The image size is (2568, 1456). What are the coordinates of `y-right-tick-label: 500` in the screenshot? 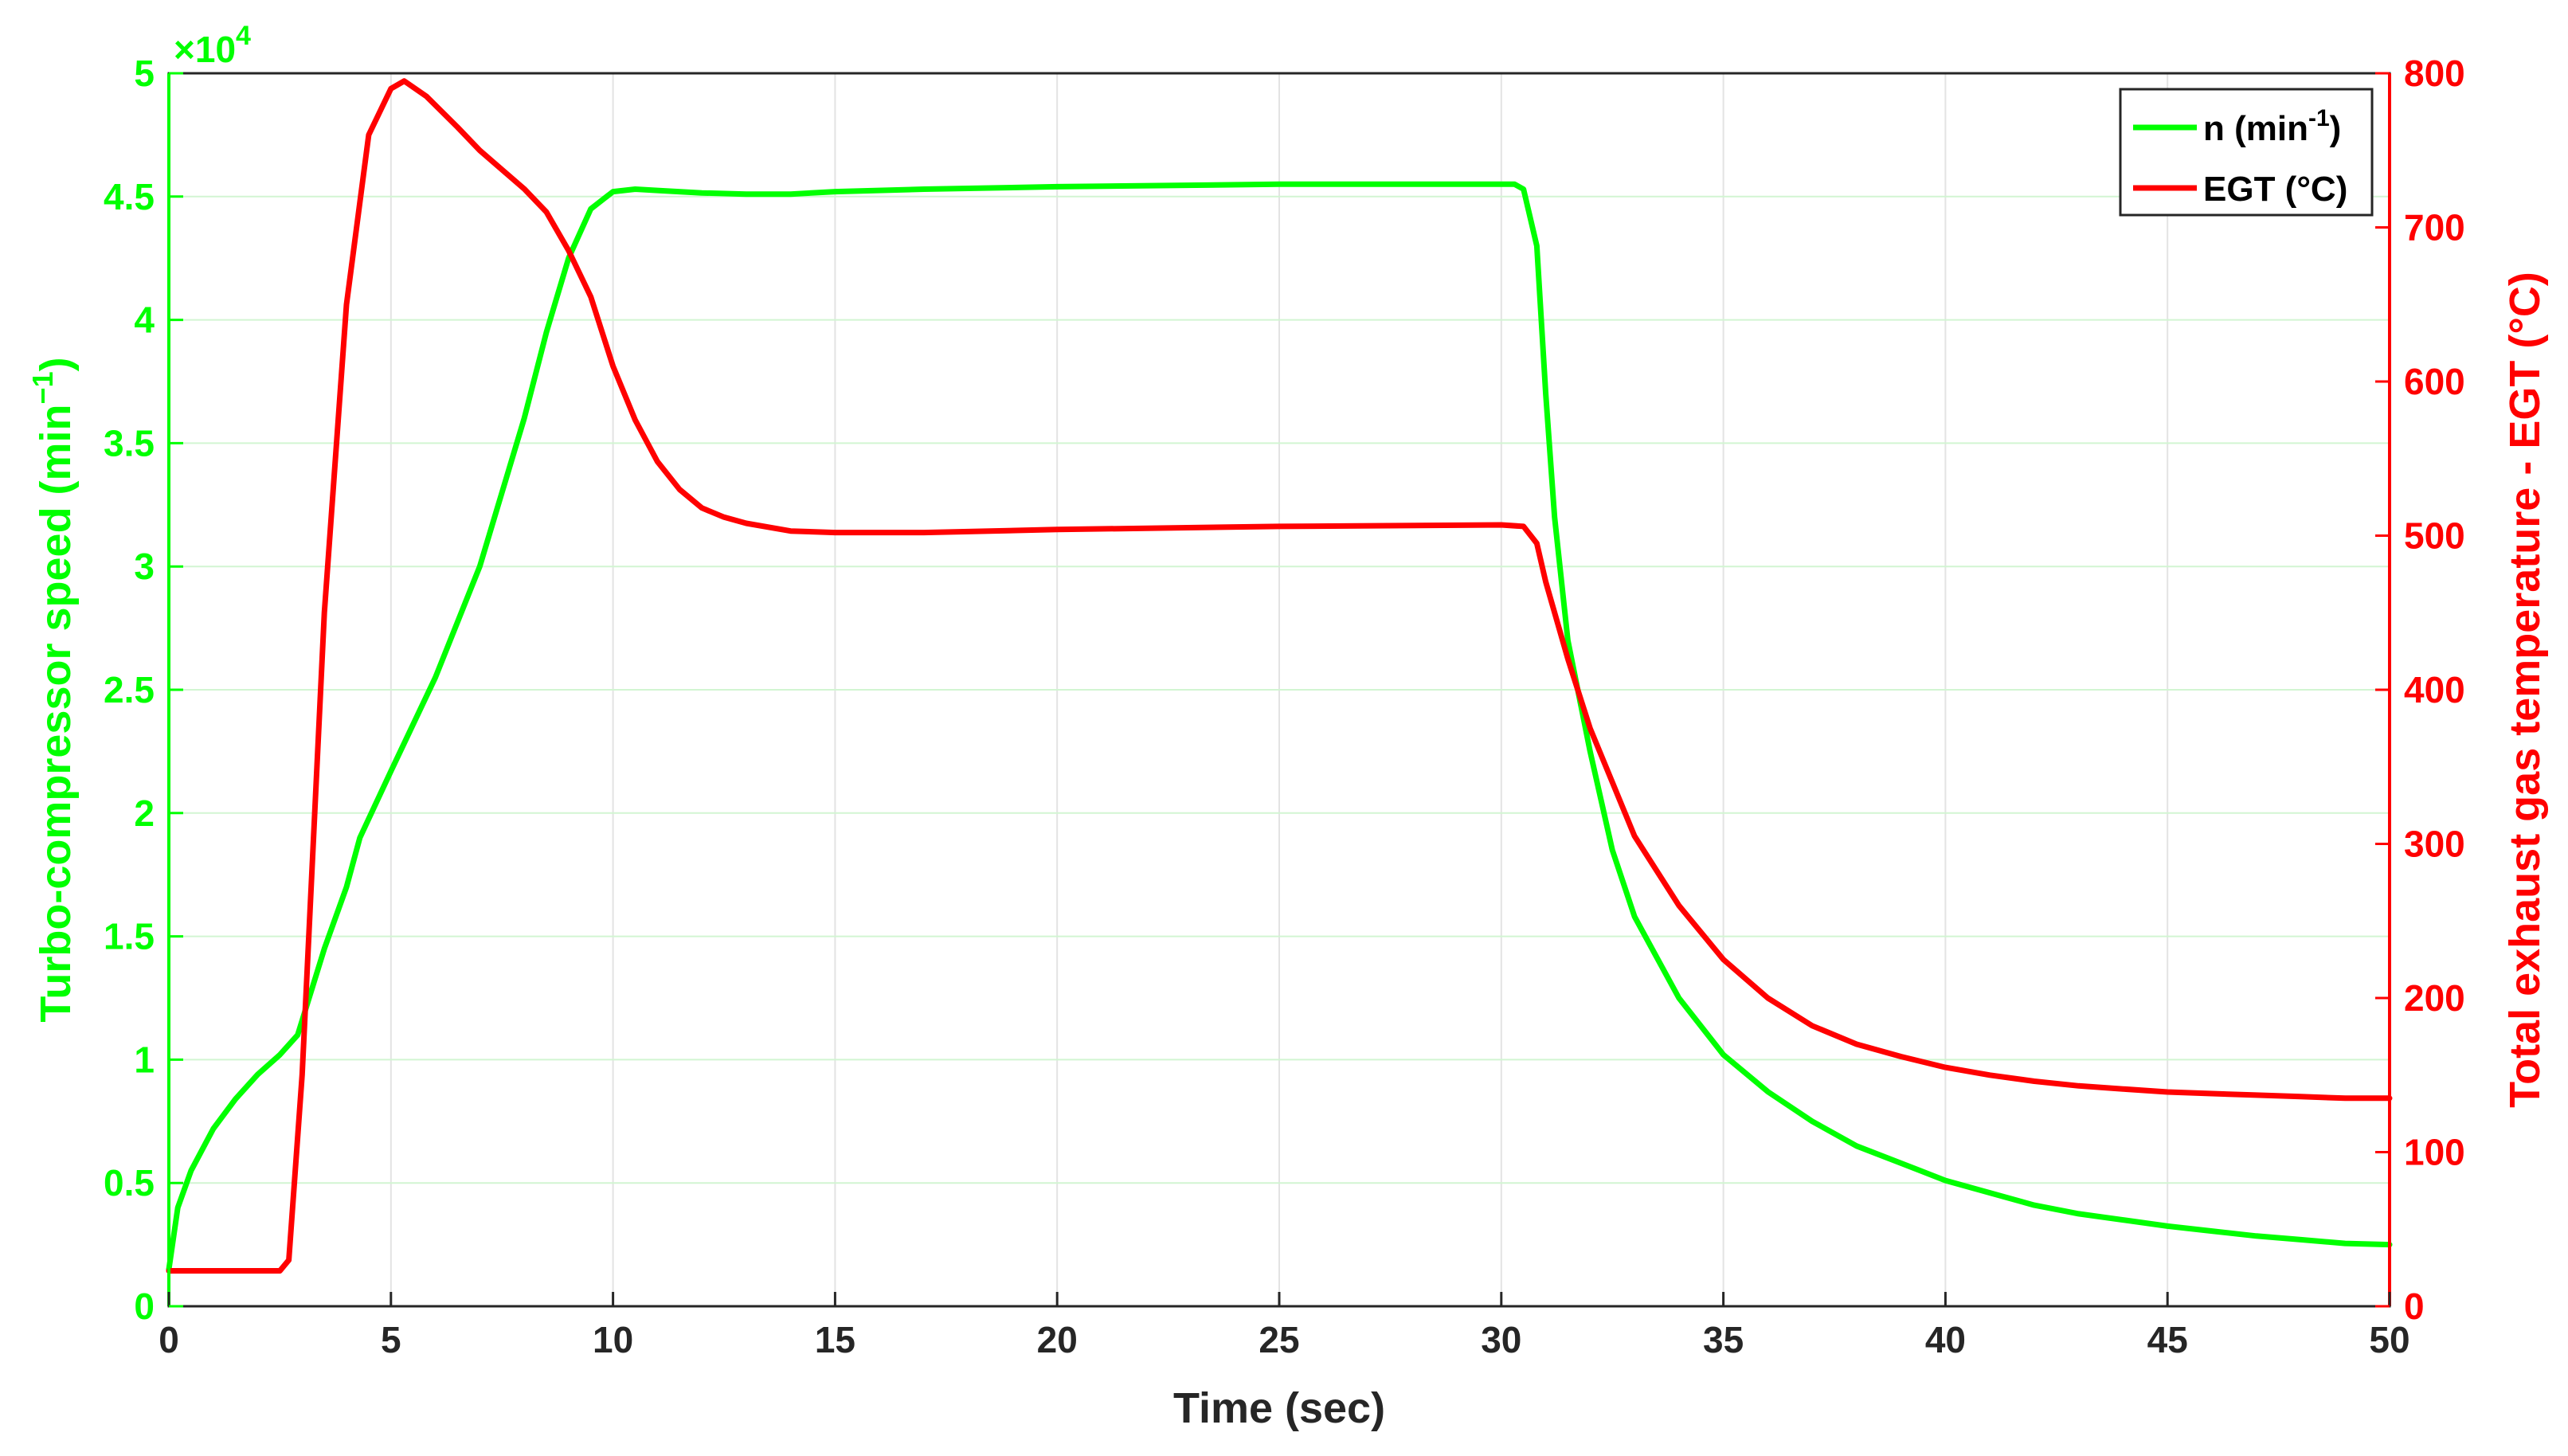 It's located at (2434, 536).